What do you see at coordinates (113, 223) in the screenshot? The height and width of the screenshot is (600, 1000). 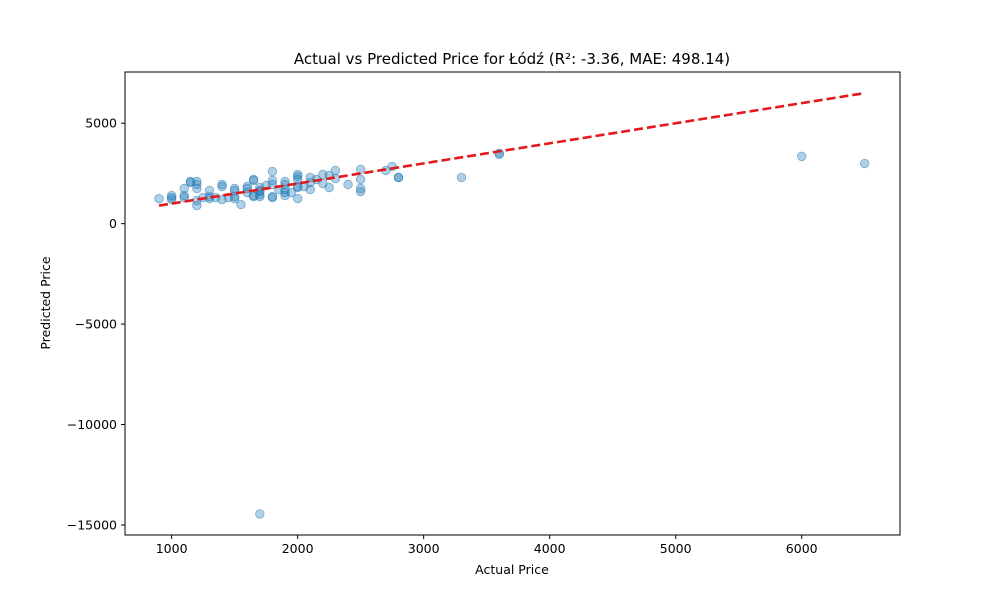 I see `y-tick-label: 0` at bounding box center [113, 223].